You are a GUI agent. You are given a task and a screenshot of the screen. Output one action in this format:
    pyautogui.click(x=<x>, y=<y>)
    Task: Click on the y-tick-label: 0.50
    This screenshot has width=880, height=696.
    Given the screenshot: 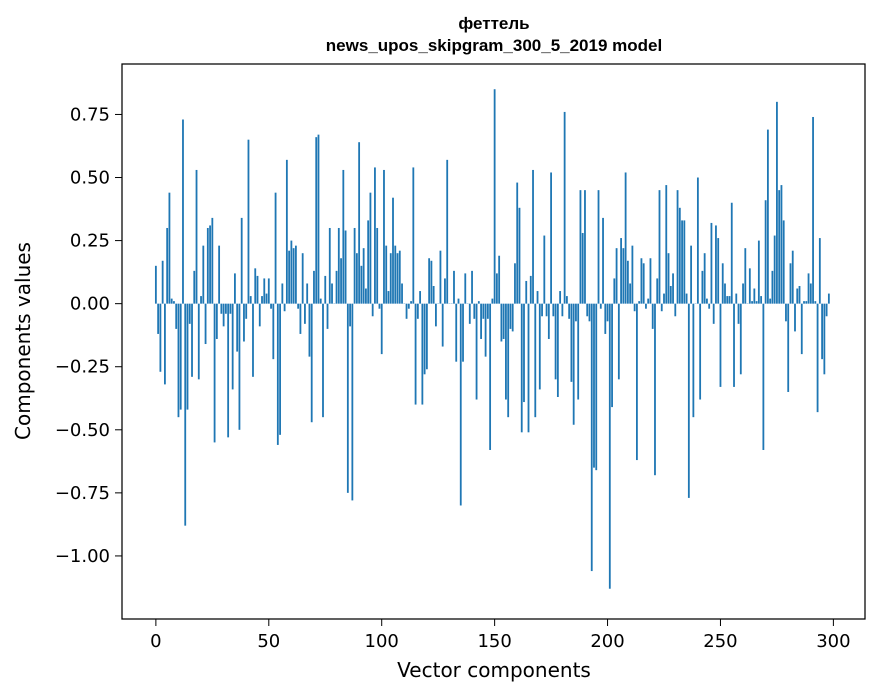 What is the action you would take?
    pyautogui.click(x=90, y=178)
    